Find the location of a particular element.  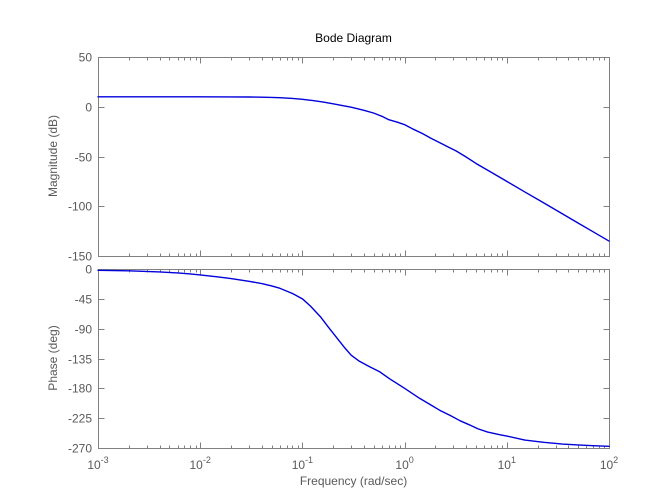

magnitude-ytick-label: -150 is located at coordinates (80, 257).